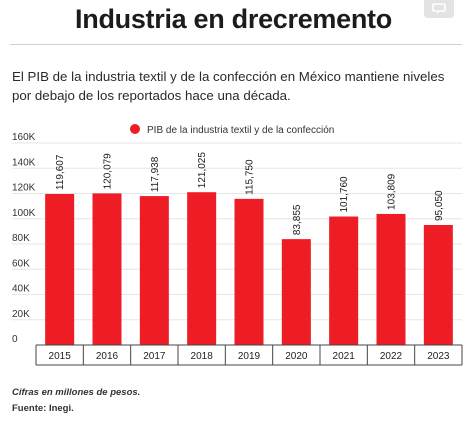 The image size is (467, 421). Describe the element at coordinates (250, 177) in the screenshot. I see `bar-value-label: 115,750` at that location.